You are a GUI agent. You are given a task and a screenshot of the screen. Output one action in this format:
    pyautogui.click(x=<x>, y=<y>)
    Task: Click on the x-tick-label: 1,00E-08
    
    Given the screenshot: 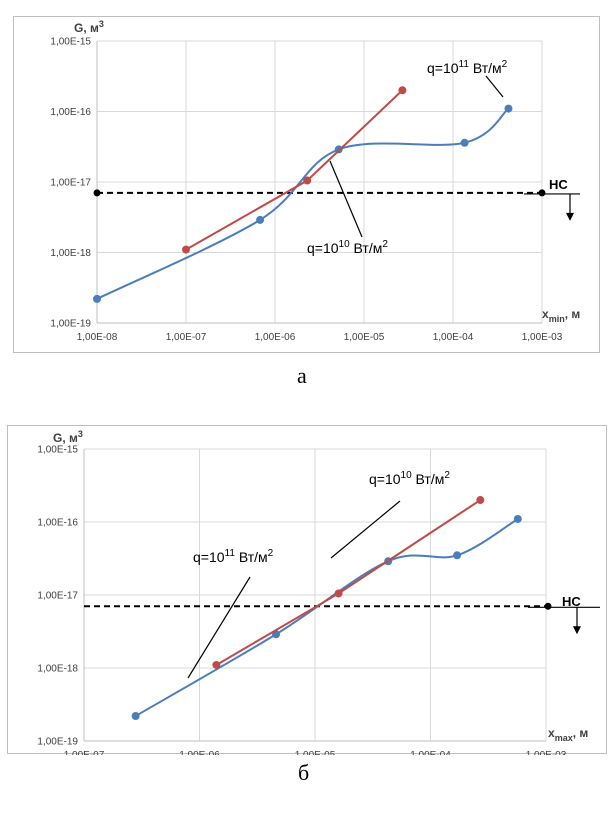 What is the action you would take?
    pyautogui.click(x=97, y=337)
    